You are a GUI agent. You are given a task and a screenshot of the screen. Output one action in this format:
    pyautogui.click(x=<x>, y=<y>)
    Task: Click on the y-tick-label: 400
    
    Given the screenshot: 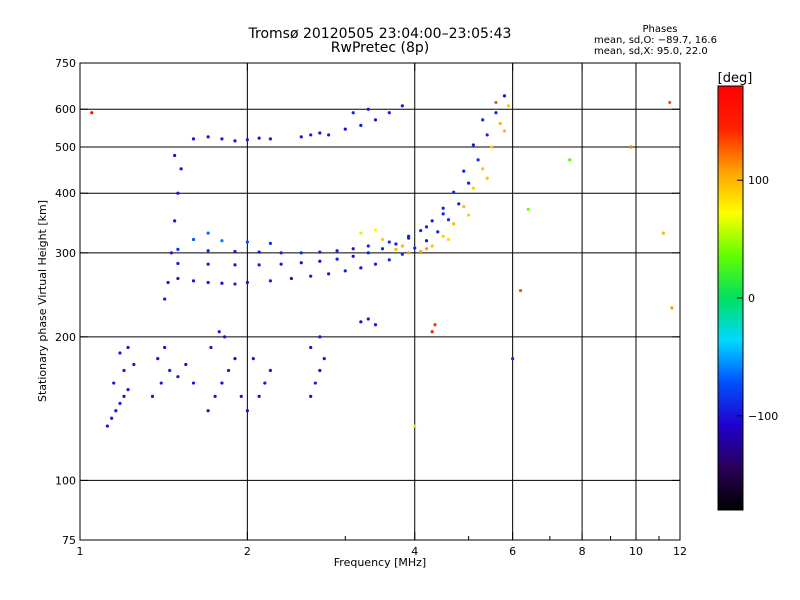 What is the action you would take?
    pyautogui.click(x=65, y=193)
    